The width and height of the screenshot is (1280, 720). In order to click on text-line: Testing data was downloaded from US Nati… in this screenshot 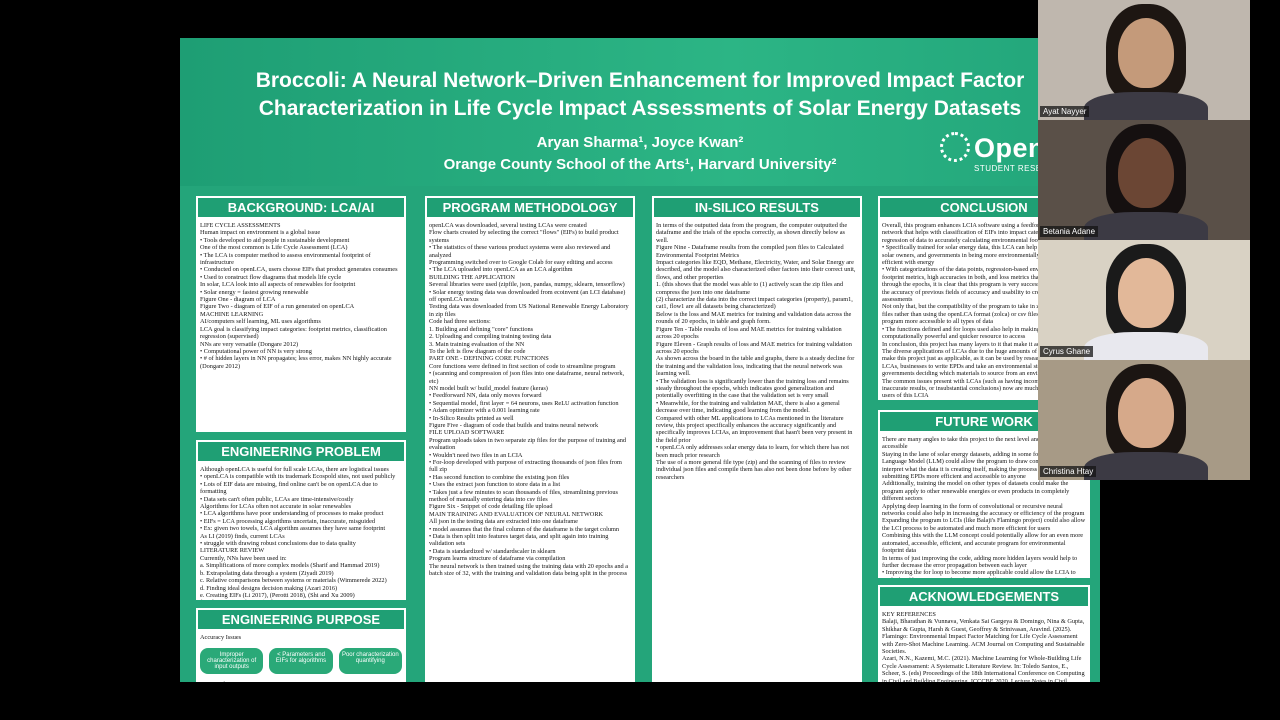, I will do `click(529, 310)`.